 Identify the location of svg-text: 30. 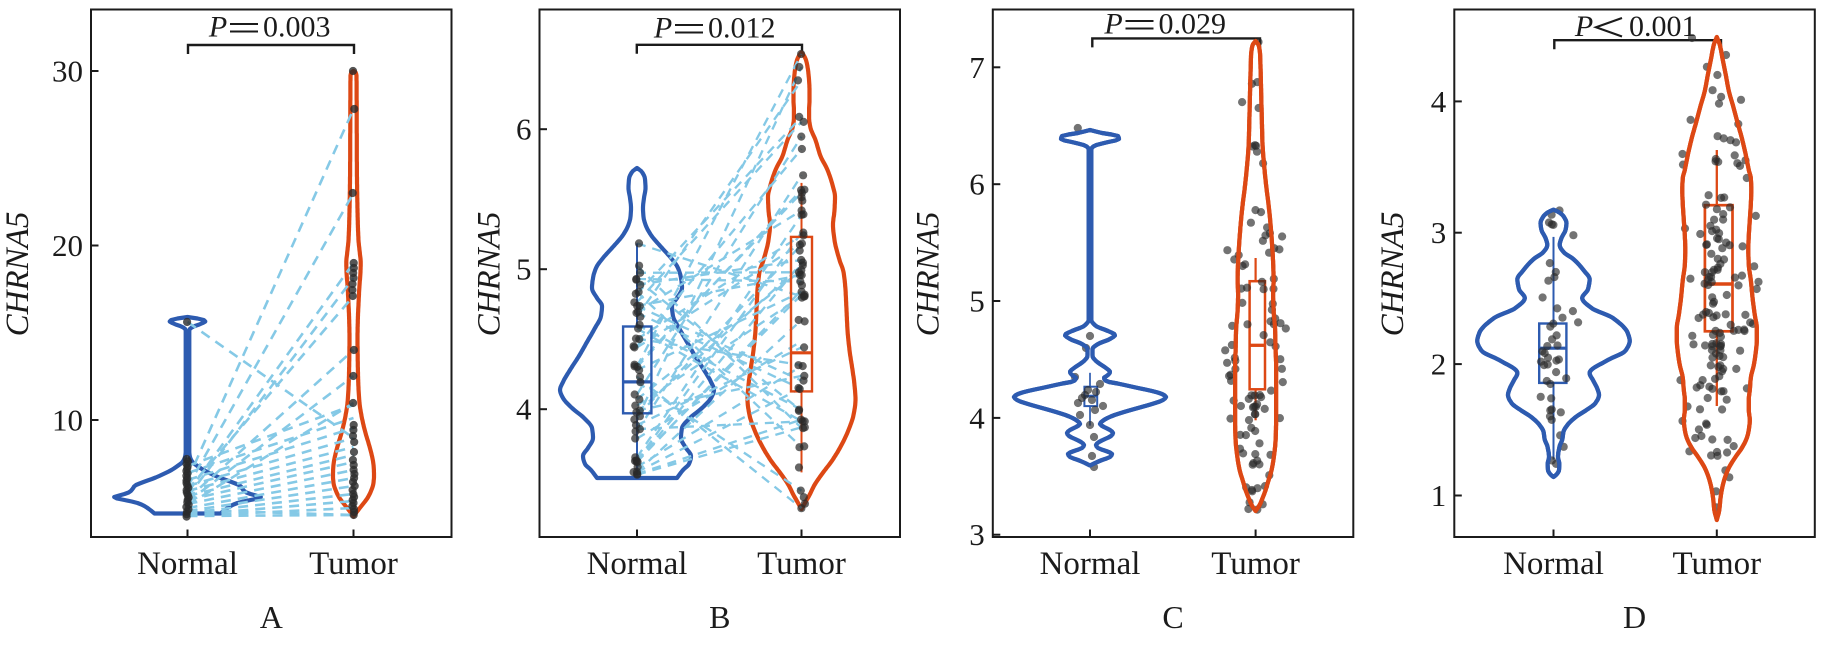
(67, 71).